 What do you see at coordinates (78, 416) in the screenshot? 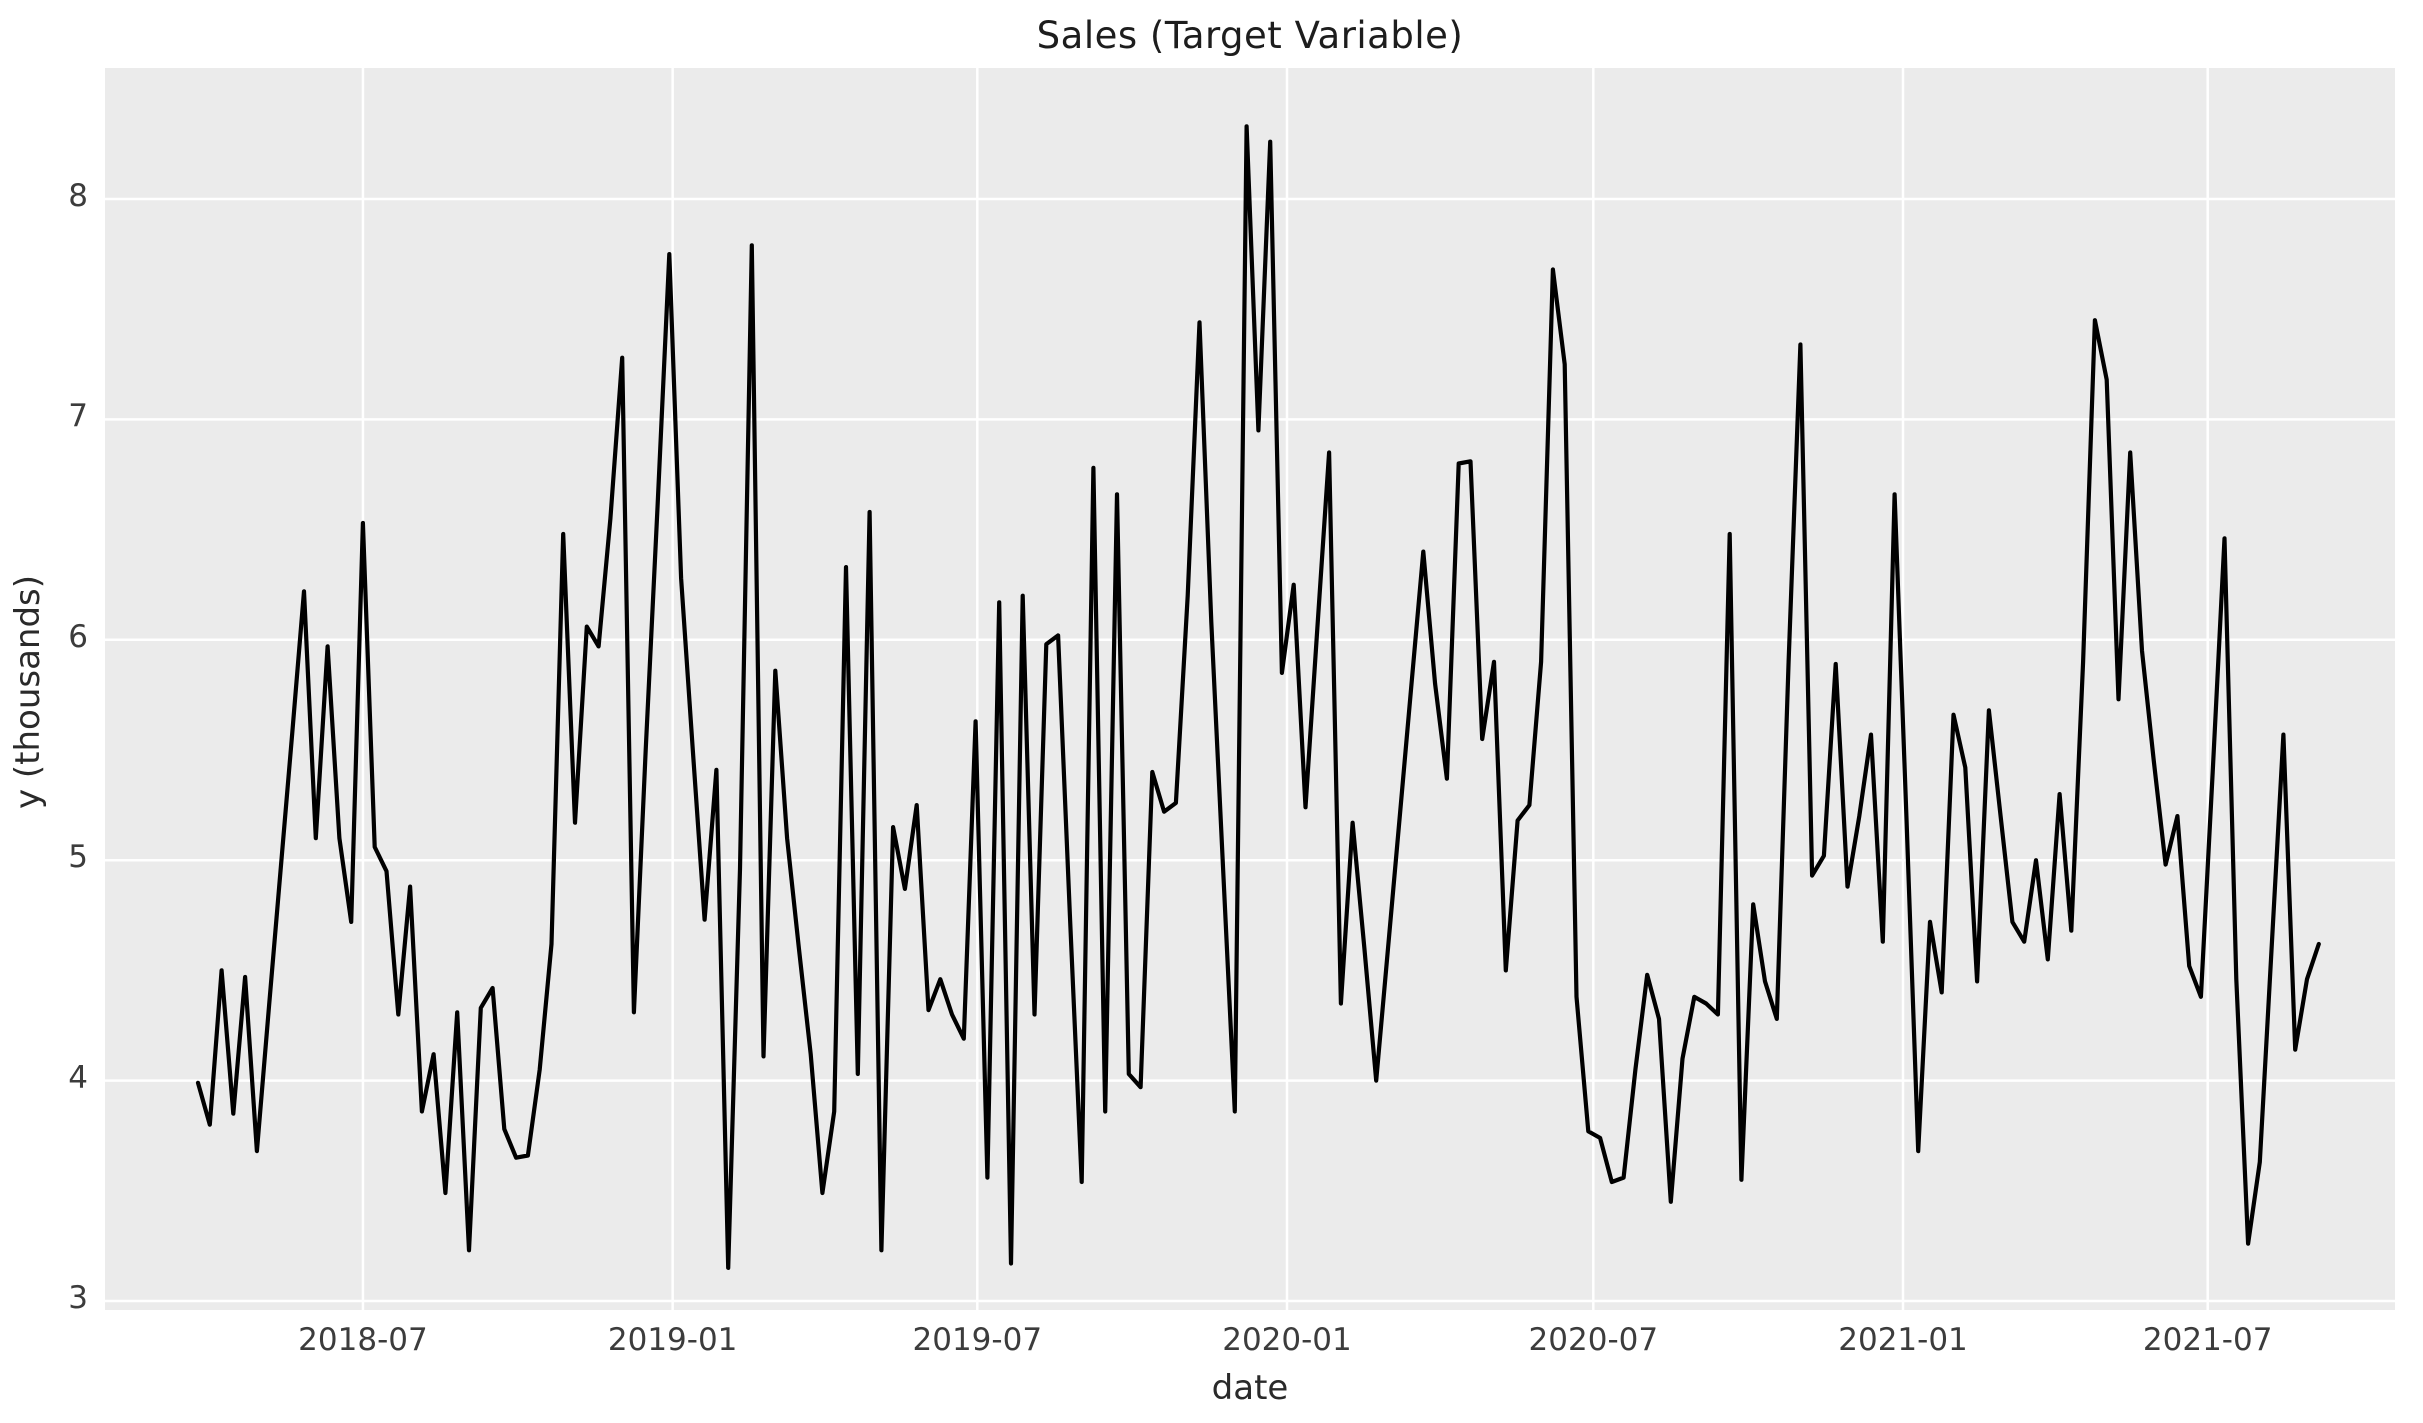
I see `y-tick-label: 7` at bounding box center [78, 416].